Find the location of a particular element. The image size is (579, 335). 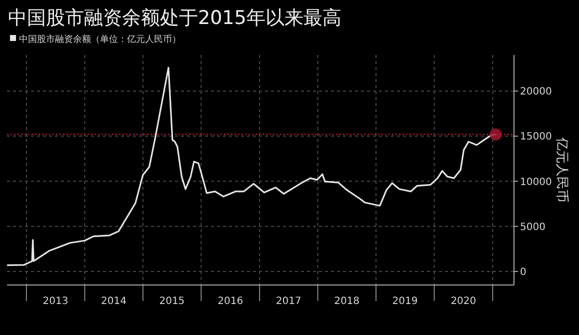

x-tick-label: 2016 is located at coordinates (231, 301).